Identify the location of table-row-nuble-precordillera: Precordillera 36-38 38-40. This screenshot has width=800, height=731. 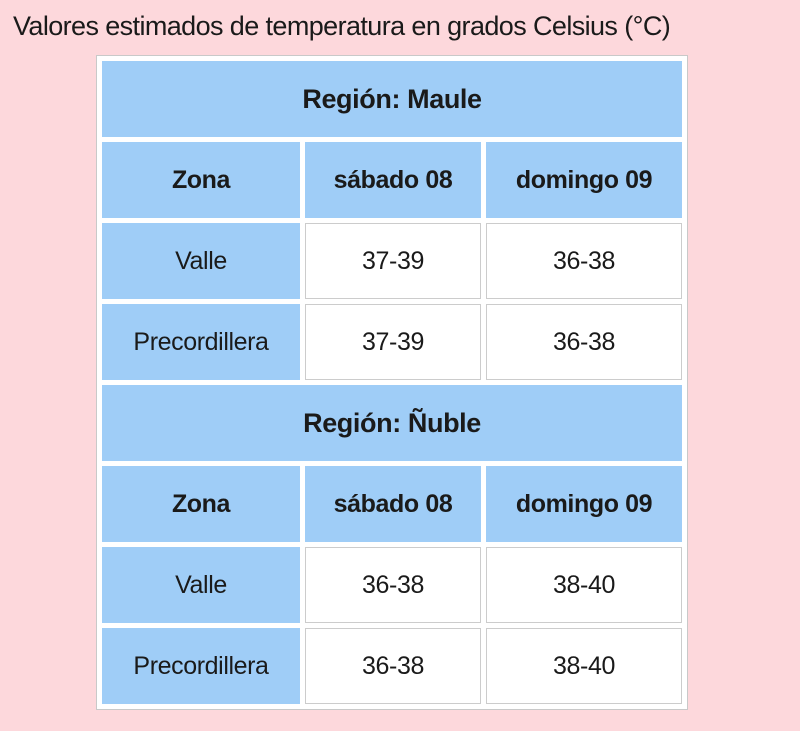
(392, 666).